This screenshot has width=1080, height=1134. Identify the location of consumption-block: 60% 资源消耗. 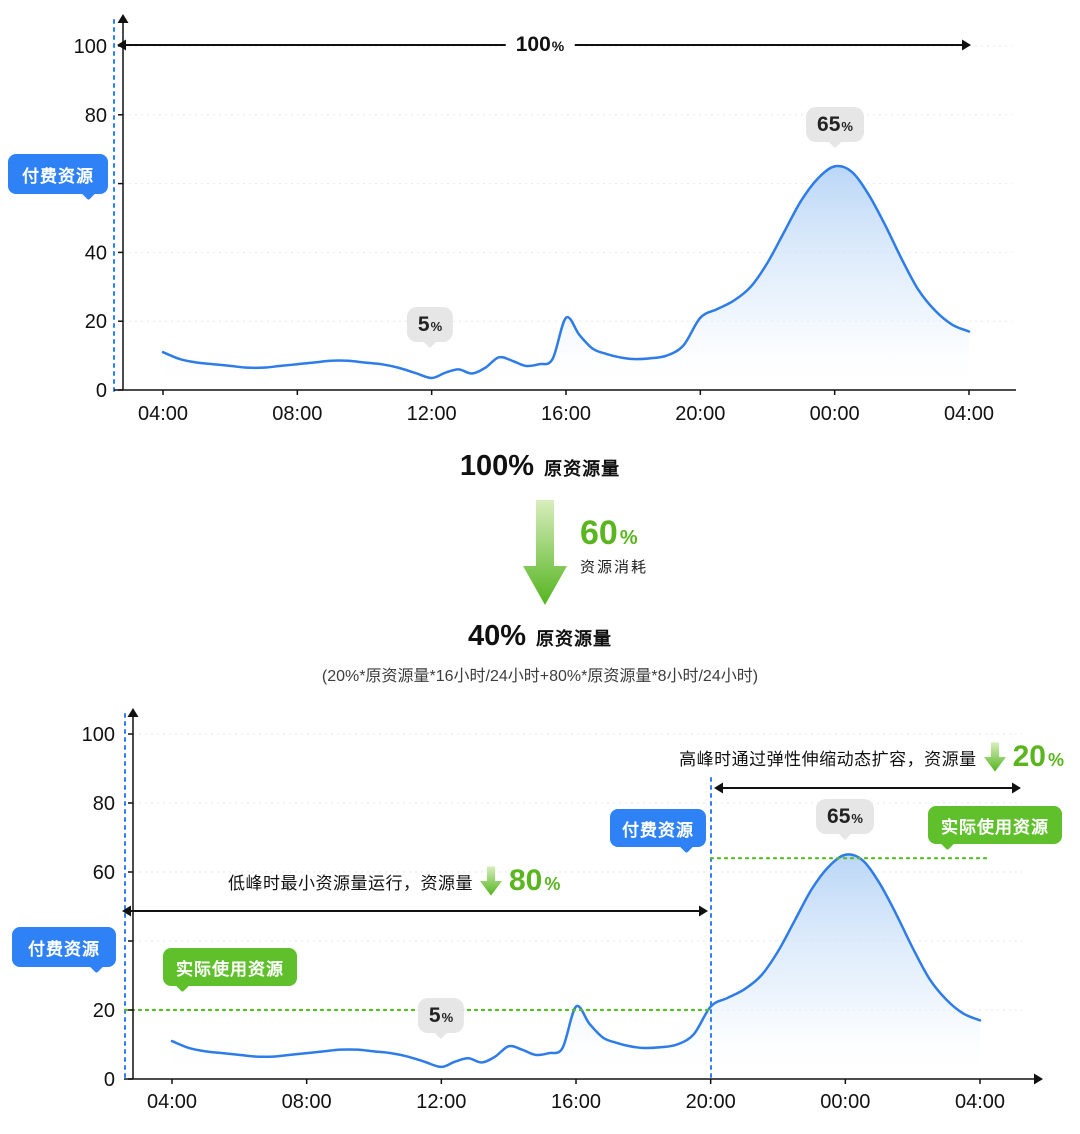
(614, 546).